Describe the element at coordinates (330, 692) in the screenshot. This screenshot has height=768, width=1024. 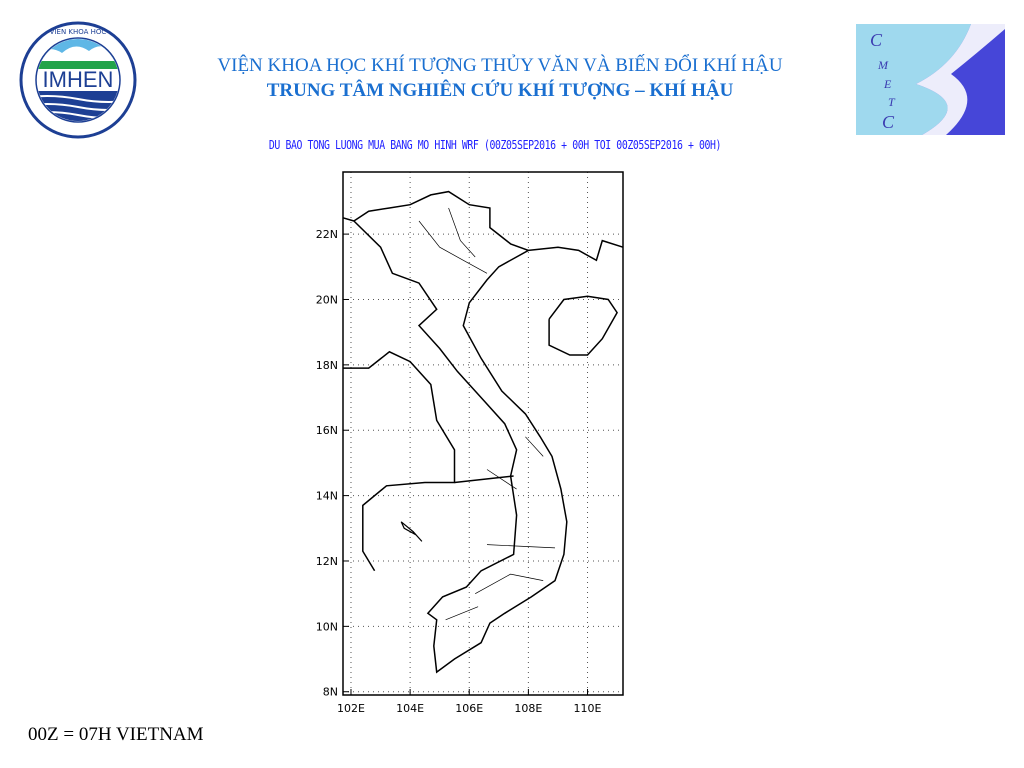
I see `lat-tick-label: 8N` at that location.